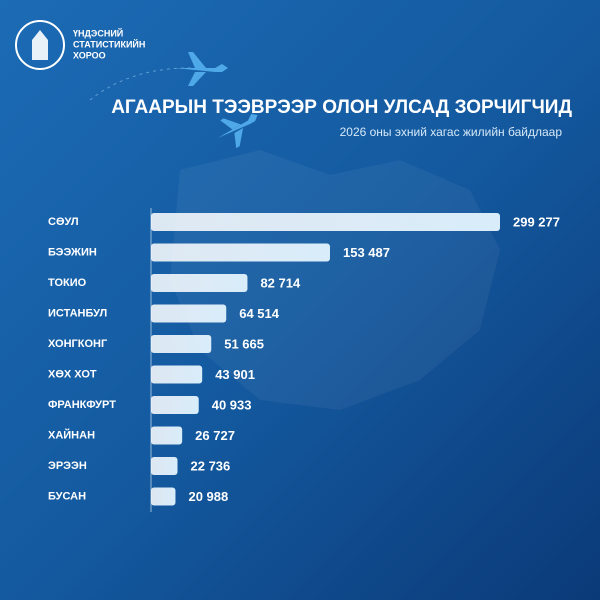 The height and width of the screenshot is (600, 600). Describe the element at coordinates (259, 313) in the screenshot. I see `value-label: 64 514` at that location.